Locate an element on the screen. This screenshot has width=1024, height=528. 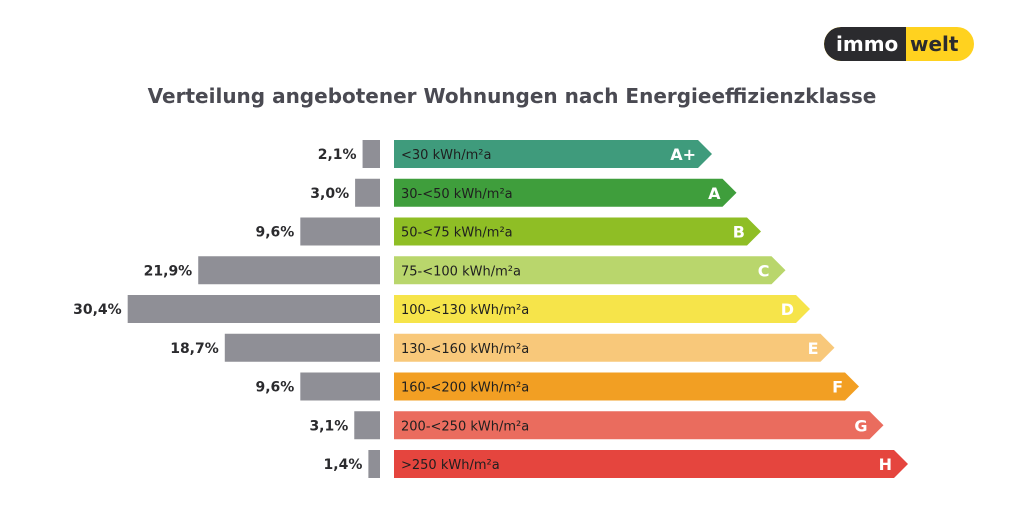
range-label-f: 160-<200 kWh/m²a is located at coordinates (465, 388).